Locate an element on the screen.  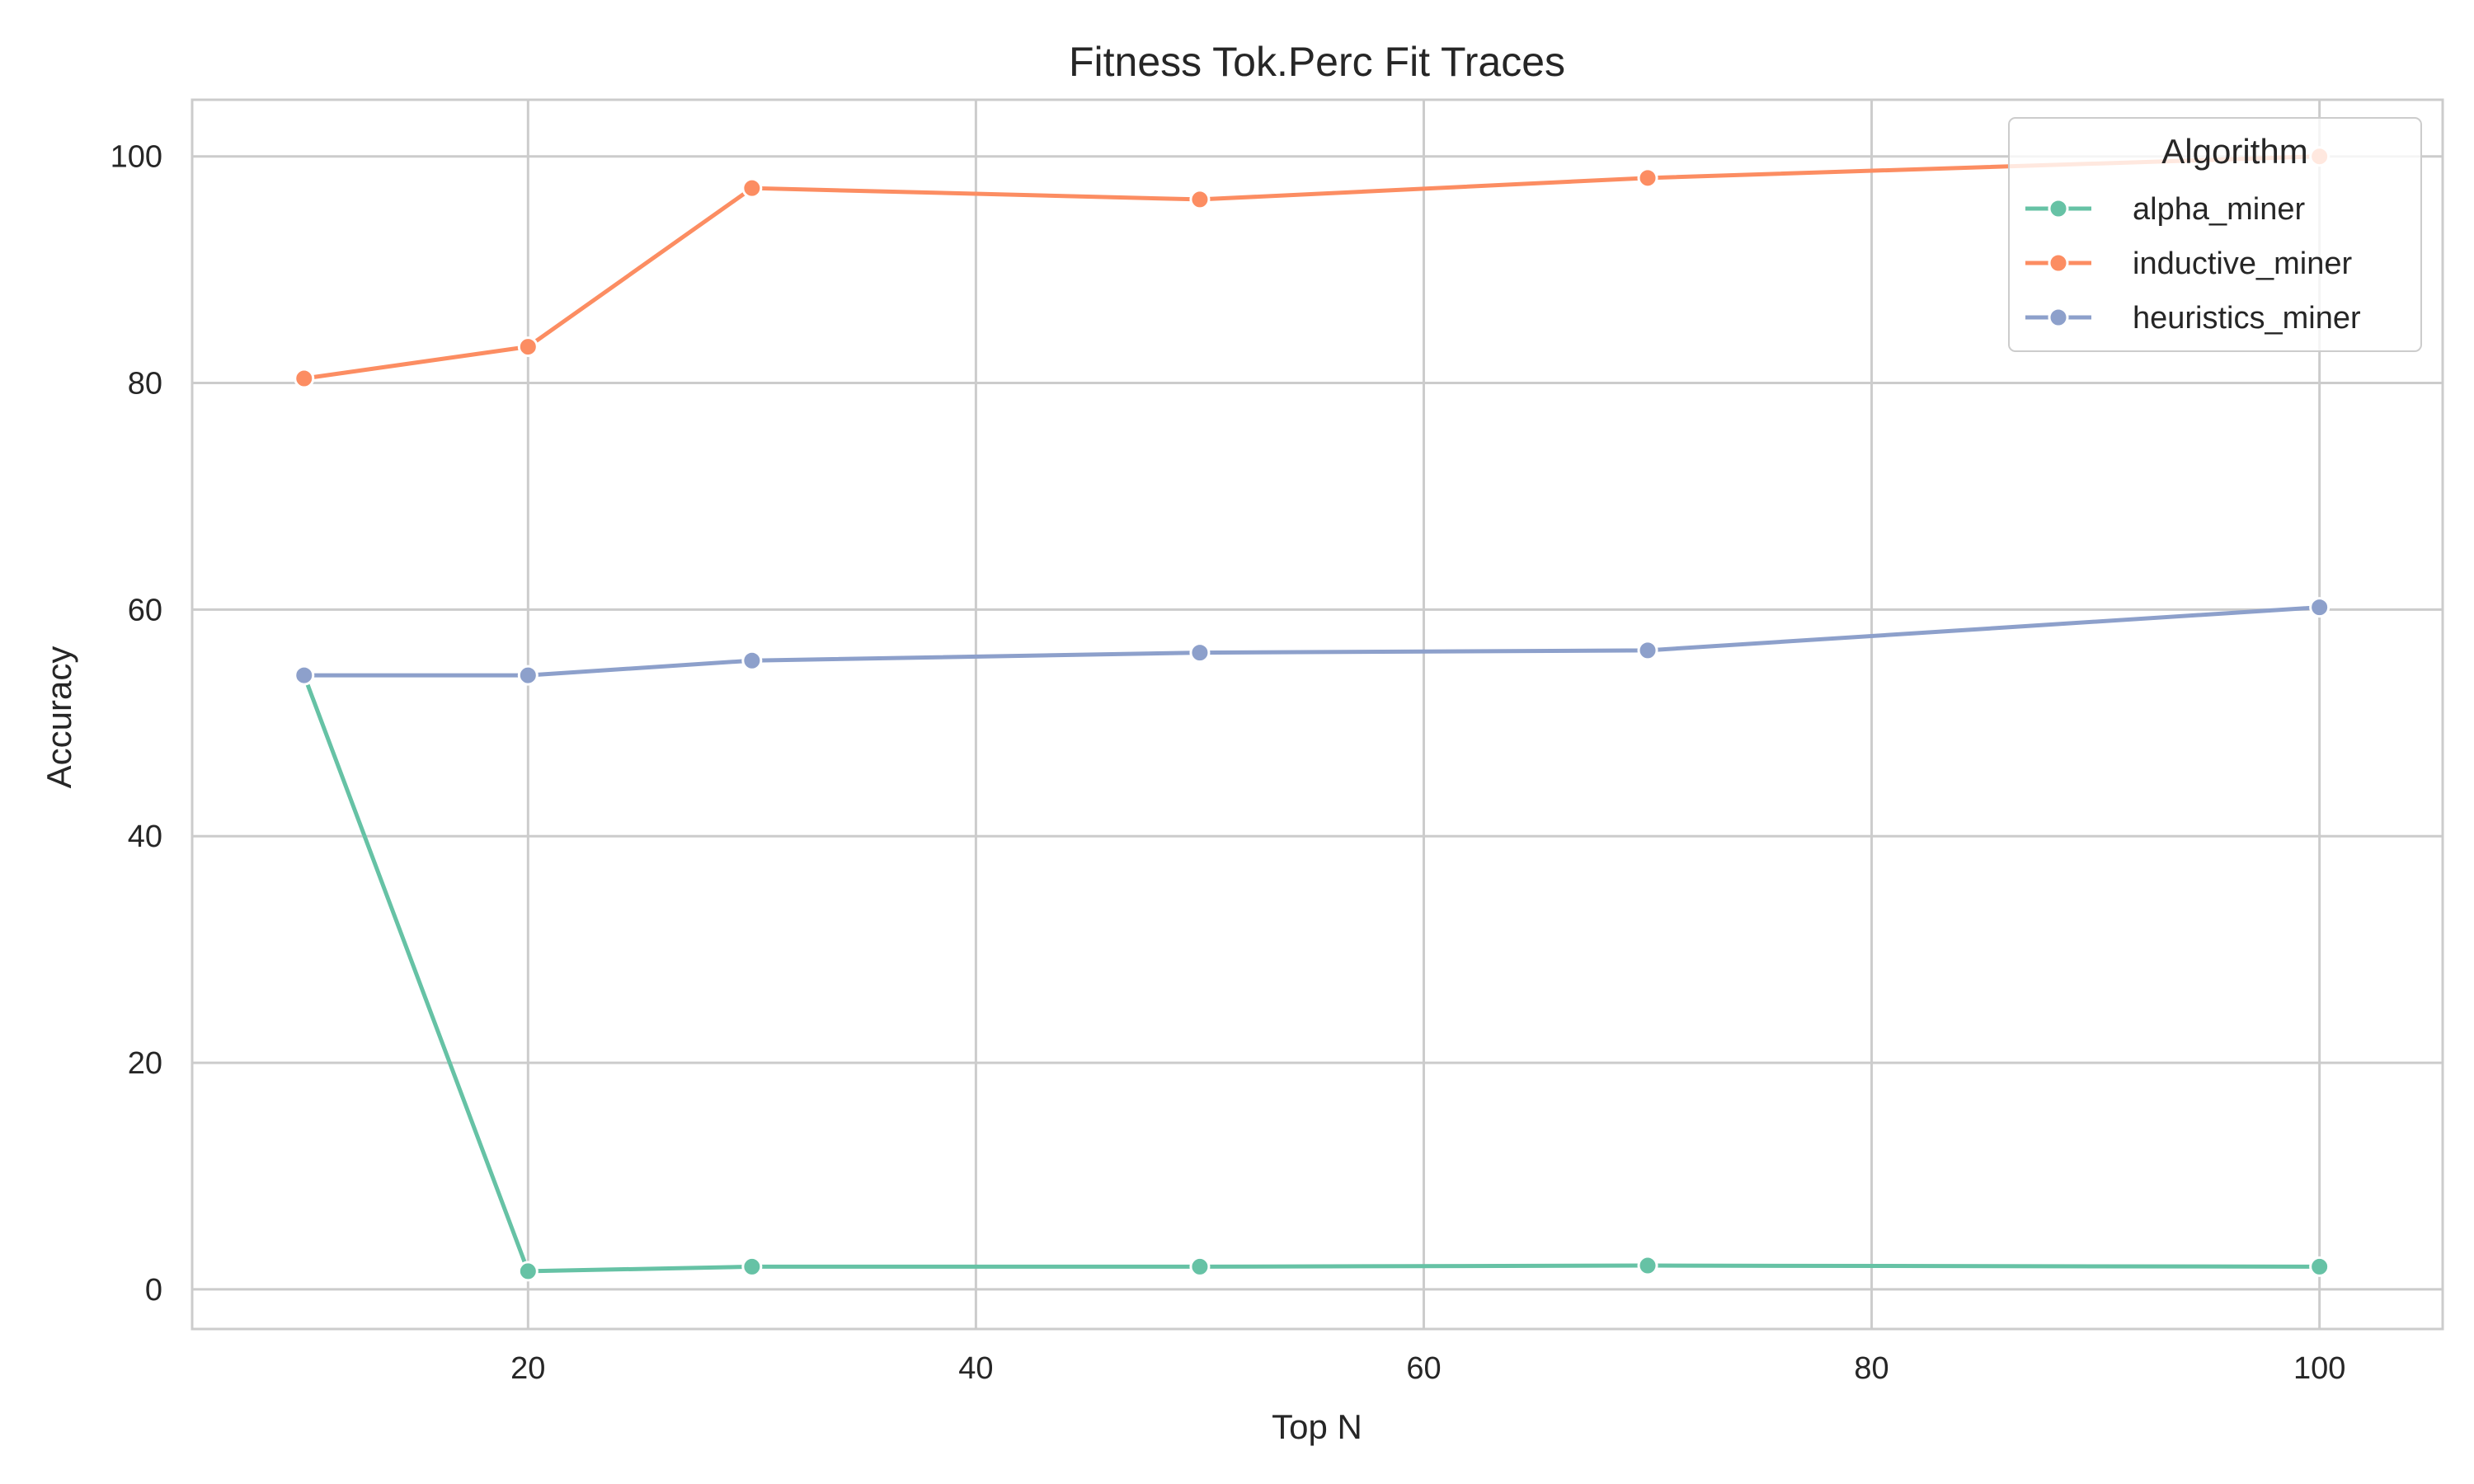
y-axis-title: Accuracy is located at coordinates (59, 717).